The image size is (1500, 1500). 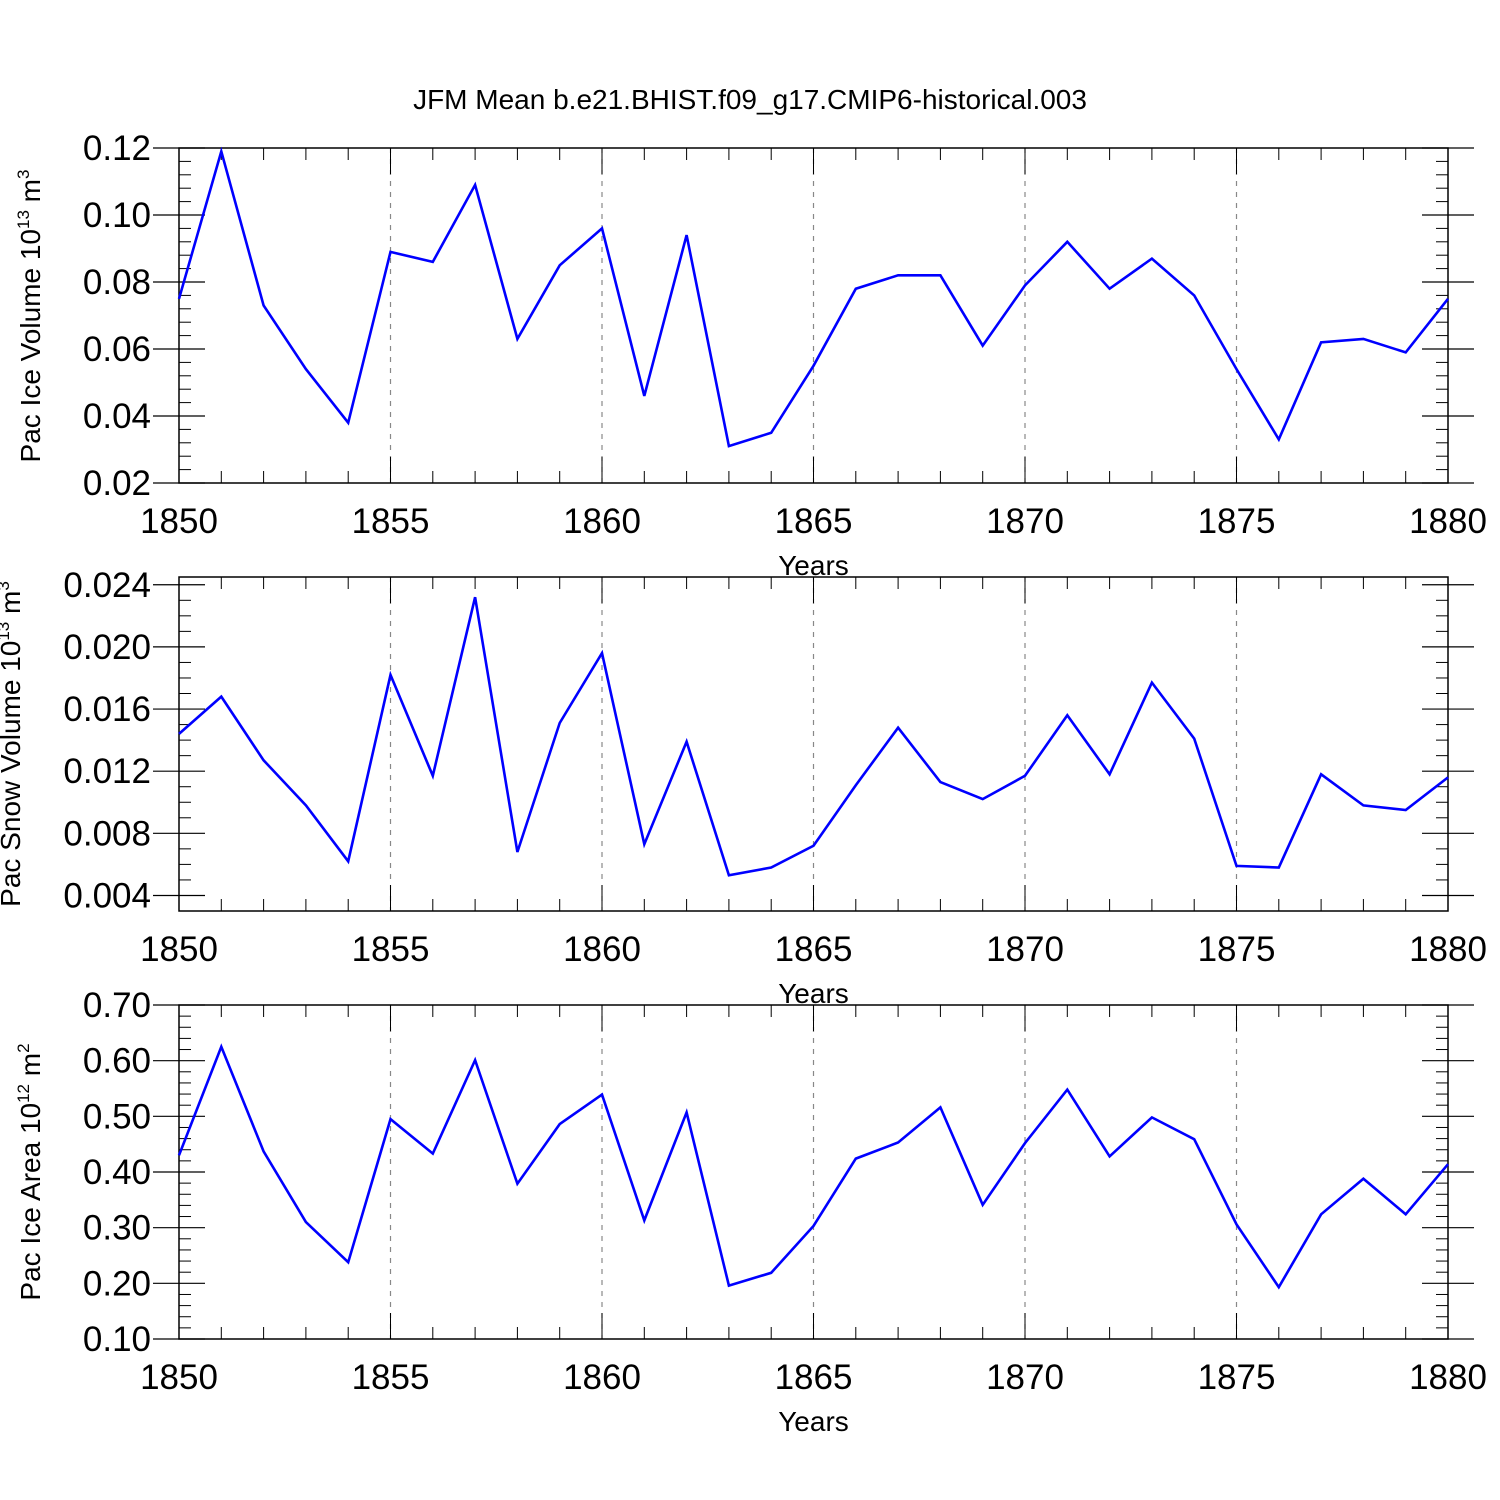 I want to click on y-tick-label: 0.20, so click(x=117, y=1283).